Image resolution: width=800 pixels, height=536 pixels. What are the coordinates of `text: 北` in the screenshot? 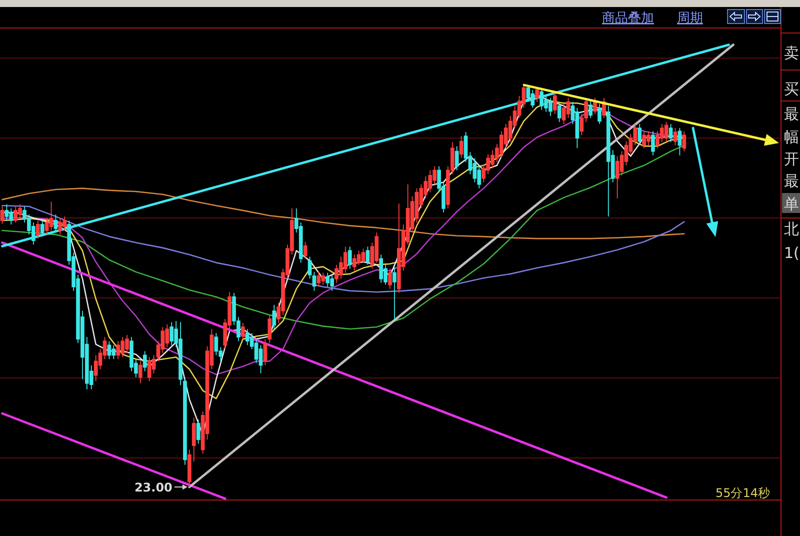 It's located at (791, 229).